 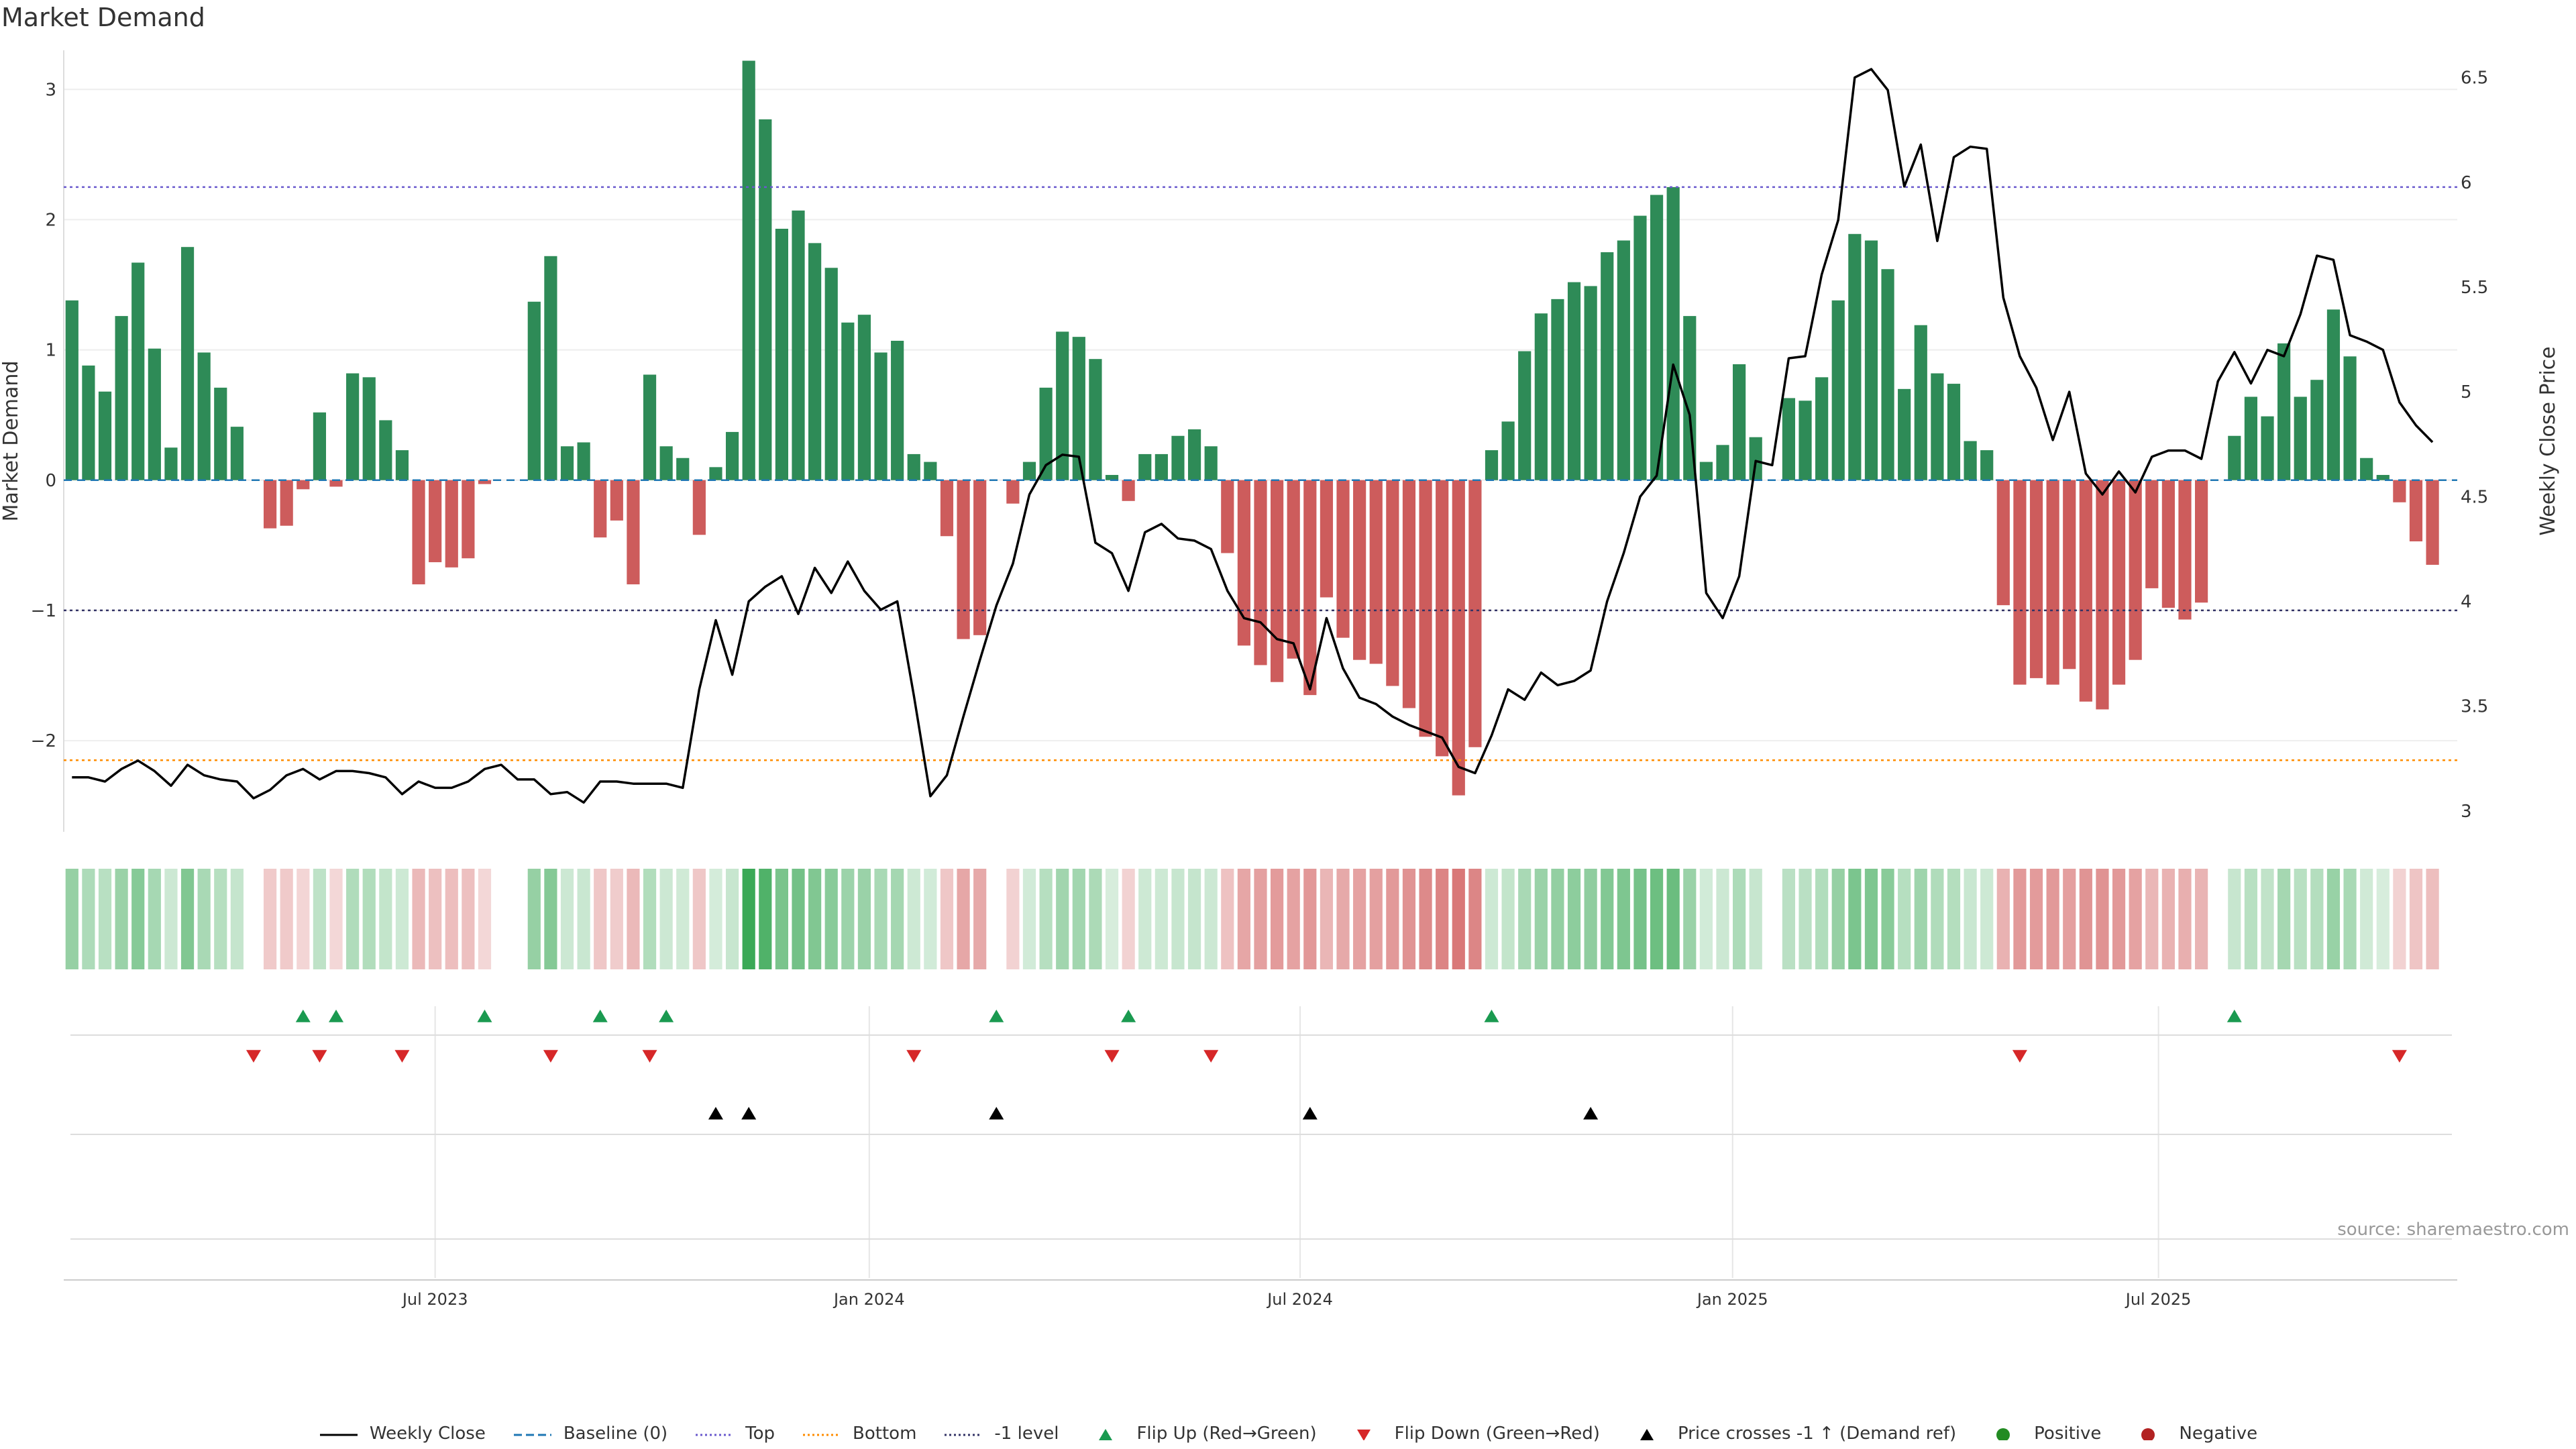 I want to click on legend-label: Weekly Close, so click(x=427, y=1434).